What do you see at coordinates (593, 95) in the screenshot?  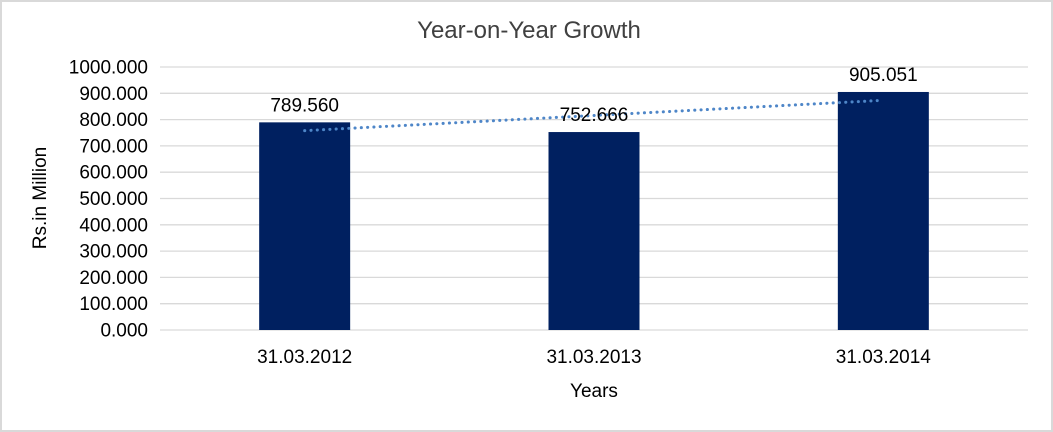 I see `data-labels: 789.560 752.666 905.051` at bounding box center [593, 95].